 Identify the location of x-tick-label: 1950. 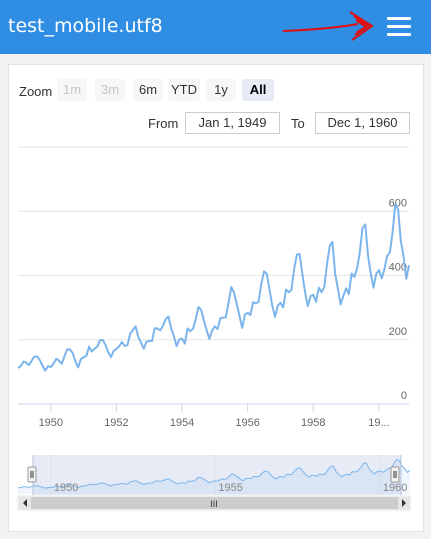
(51, 423).